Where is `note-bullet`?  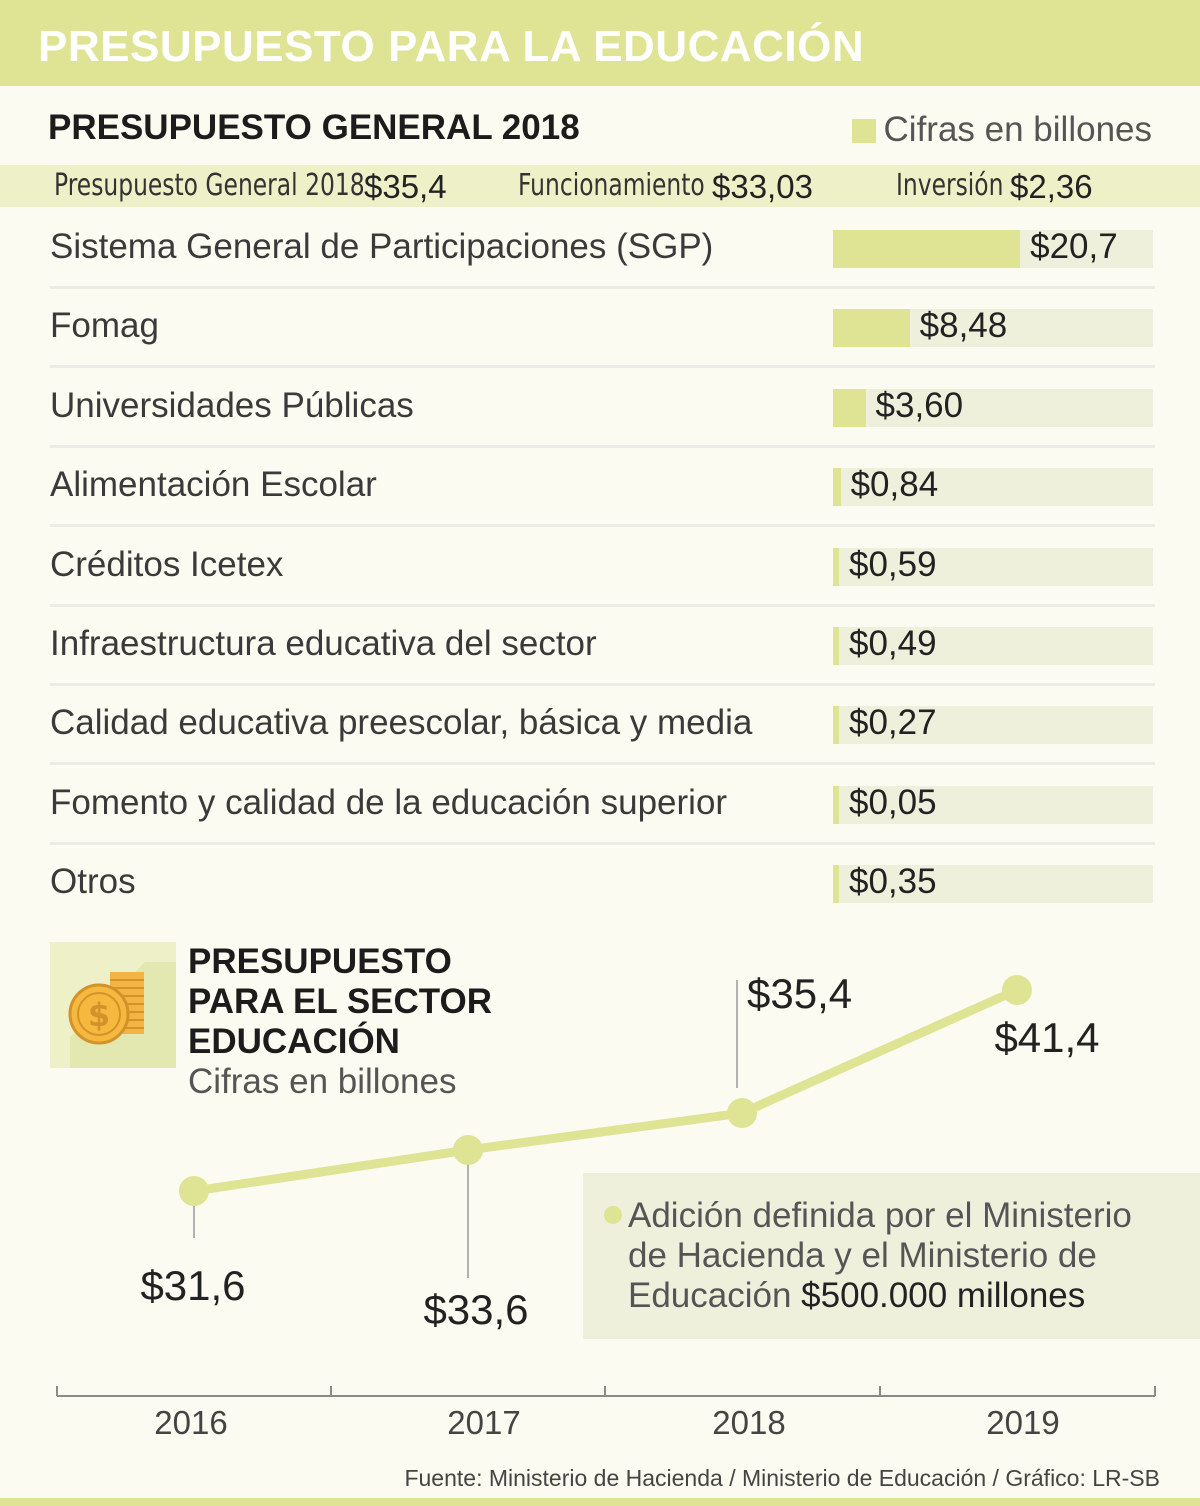 note-bullet is located at coordinates (613, 1215).